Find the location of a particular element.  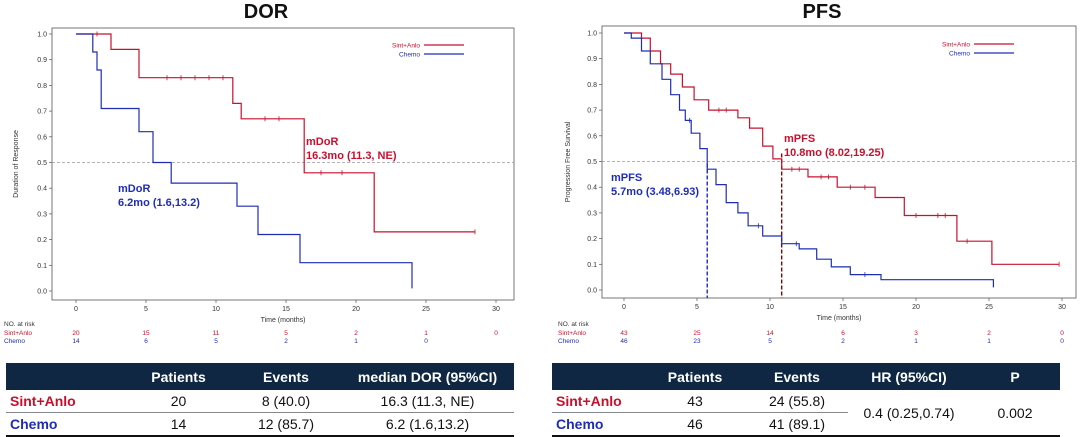

dor-patients-sint: 20 is located at coordinates (178, 401).